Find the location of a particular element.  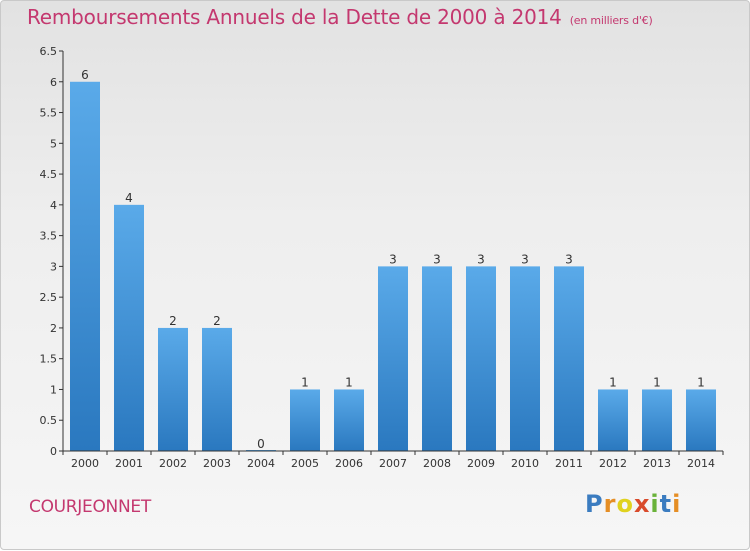

logo-letter: r is located at coordinates (610, 504).